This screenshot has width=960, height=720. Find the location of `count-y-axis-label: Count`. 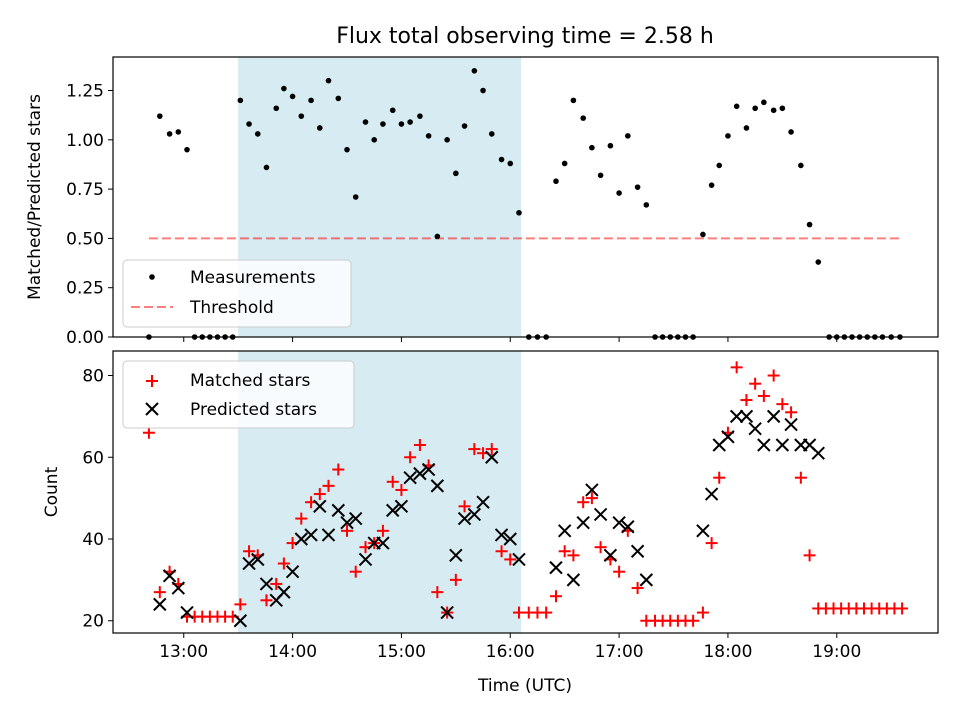

count-y-axis-label: Count is located at coordinates (52, 491).